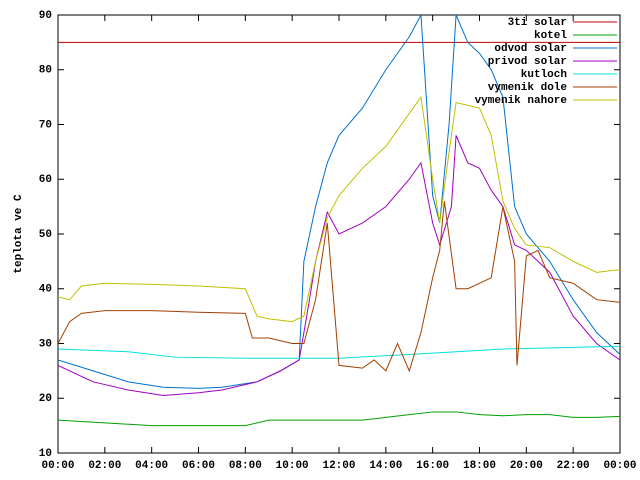 This screenshot has height=480, width=640. I want to click on legend-label: odvod solar, so click(530, 49).